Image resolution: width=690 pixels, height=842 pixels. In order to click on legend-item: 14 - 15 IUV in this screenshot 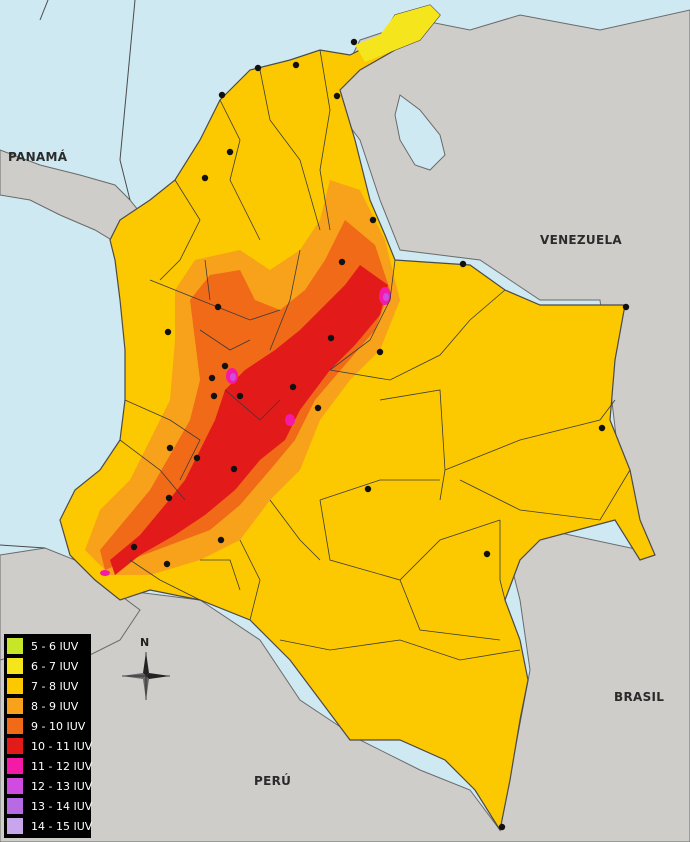, I will do `click(48, 826)`.